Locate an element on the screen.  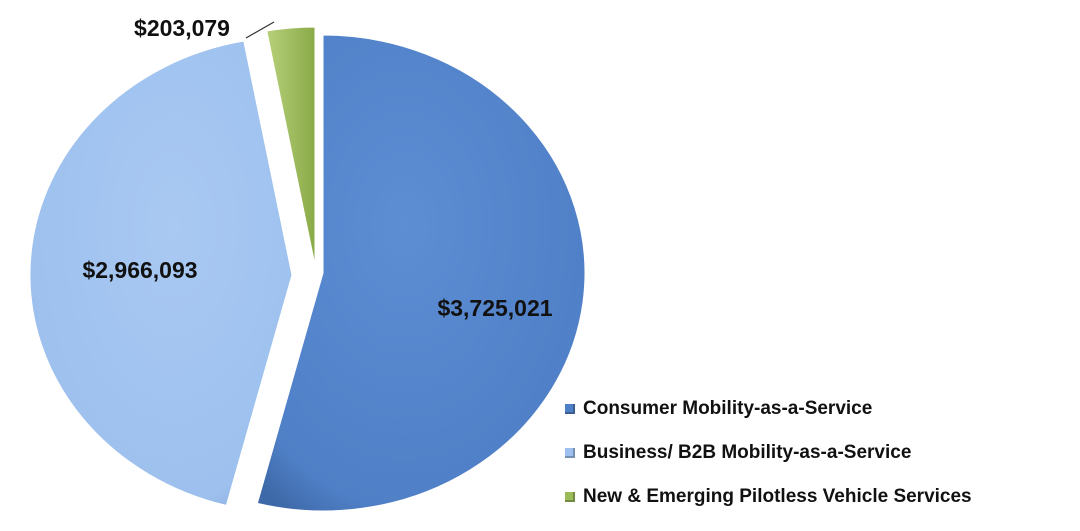
legend-item-consumer: Consumer Mobility-as-a-Service is located at coordinates (768, 409).